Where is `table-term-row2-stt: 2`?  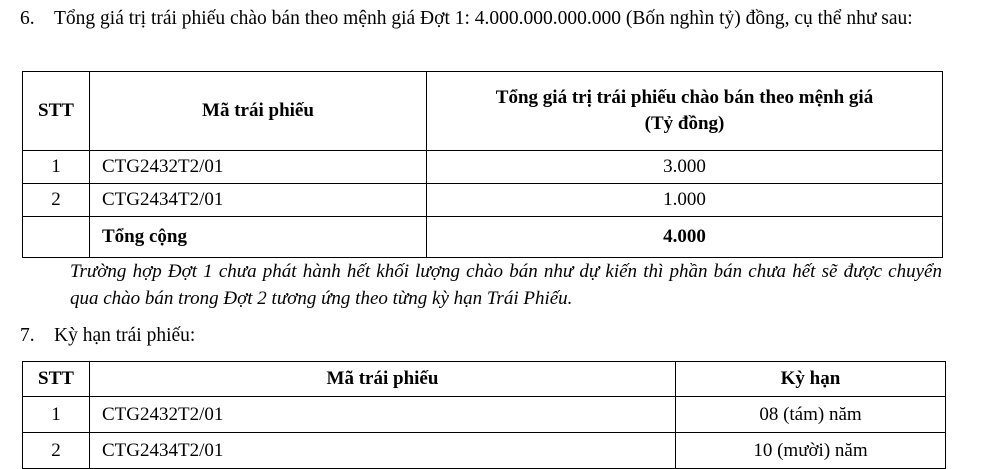 table-term-row2-stt: 2 is located at coordinates (56, 450).